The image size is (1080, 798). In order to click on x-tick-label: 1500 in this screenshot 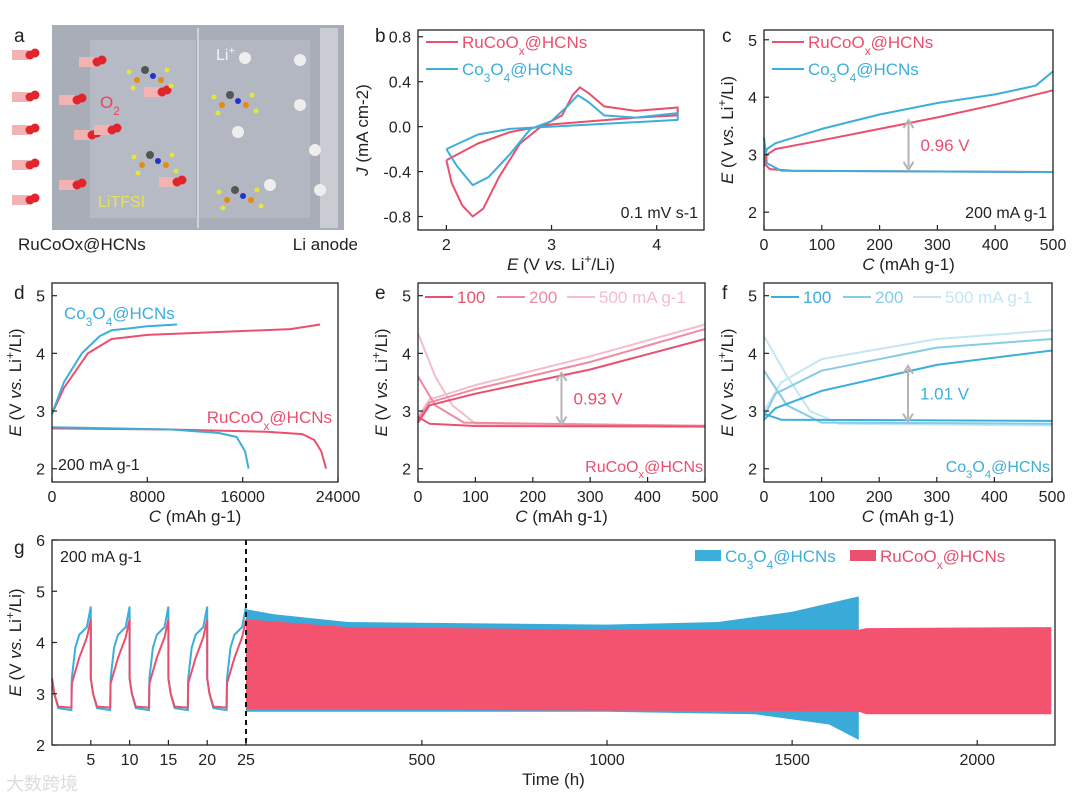, I will do `click(792, 760)`.